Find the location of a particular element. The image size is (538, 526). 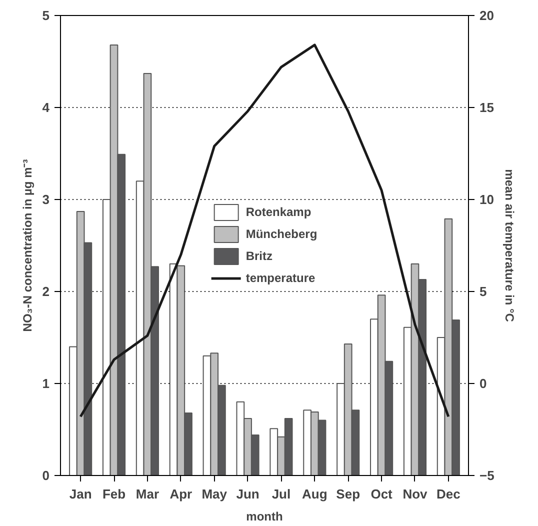

y-axis-title: NO₃-N concentration in µg m⁻³ is located at coordinates (27, 245).